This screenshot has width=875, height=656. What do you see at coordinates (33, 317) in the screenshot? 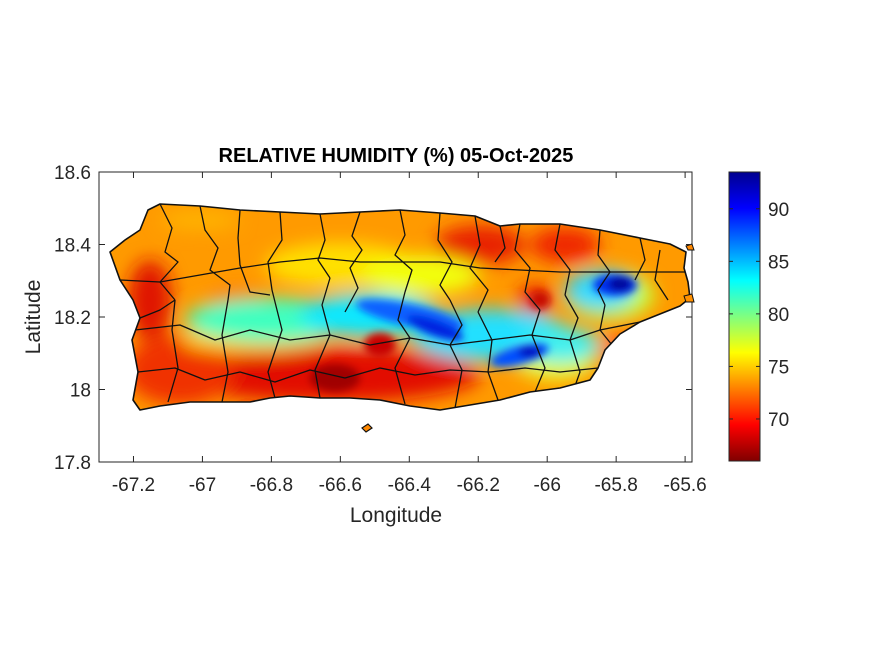
I see `y-axis-label: Latitude` at bounding box center [33, 317].